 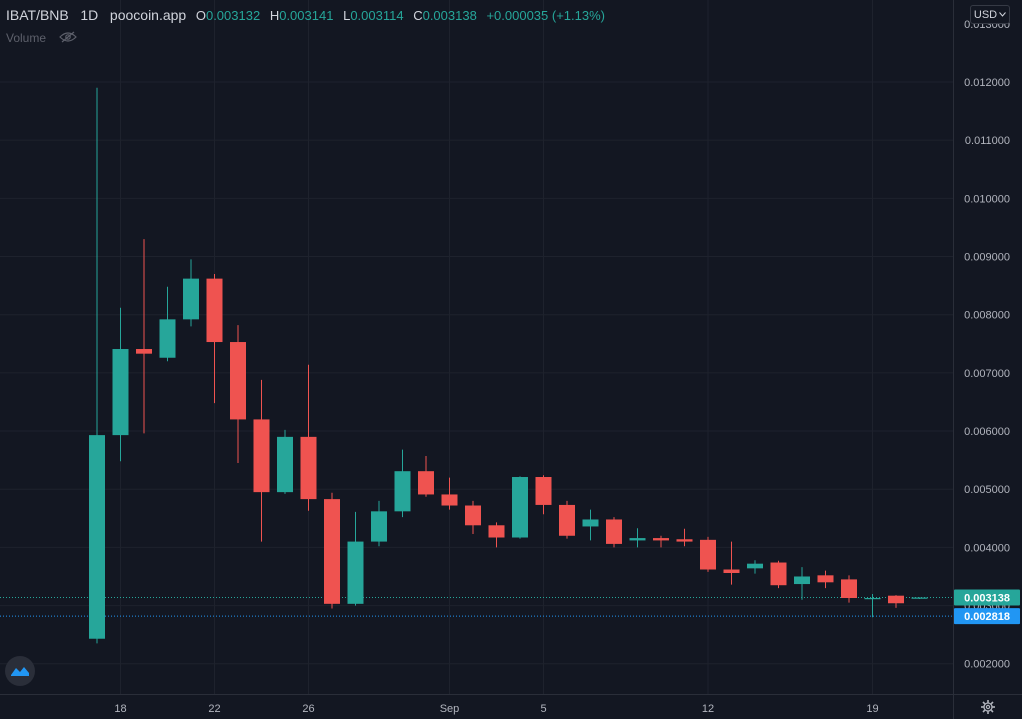 What do you see at coordinates (308, 709) in the screenshot?
I see `x-tick-label: 26` at bounding box center [308, 709].